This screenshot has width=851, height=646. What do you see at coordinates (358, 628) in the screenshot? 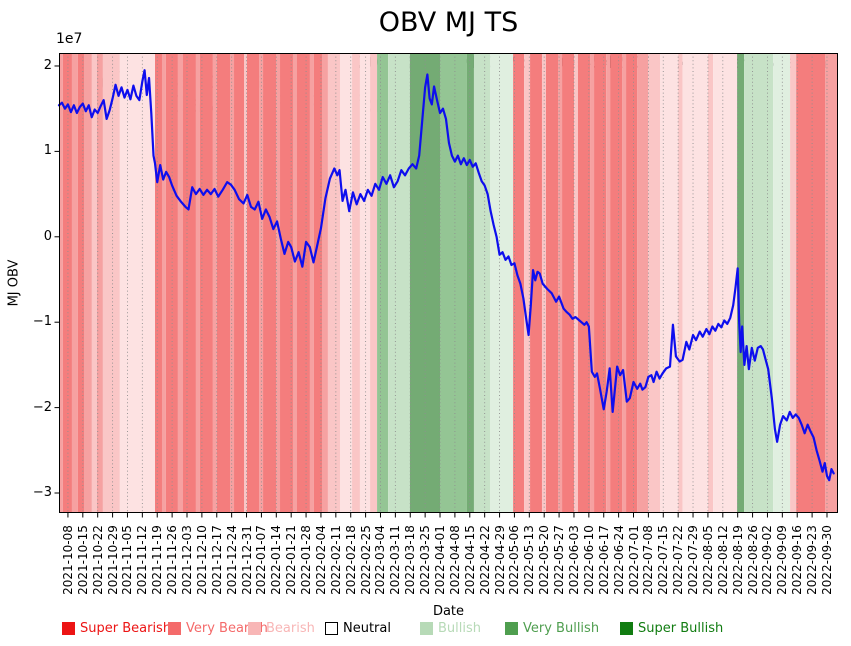
I see `legend-item-neutral: Neutral` at bounding box center [358, 628].